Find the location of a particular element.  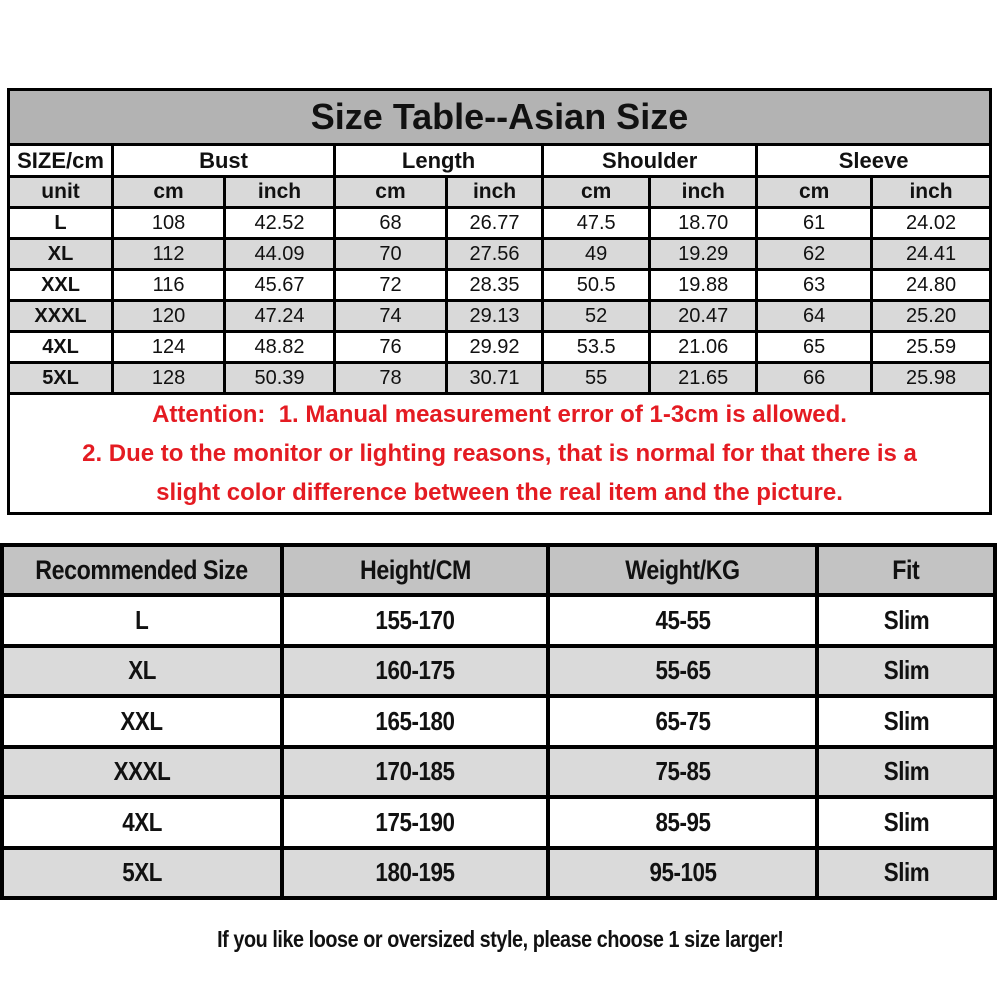

col-header-shoulder: Shoulder is located at coordinates (650, 160).